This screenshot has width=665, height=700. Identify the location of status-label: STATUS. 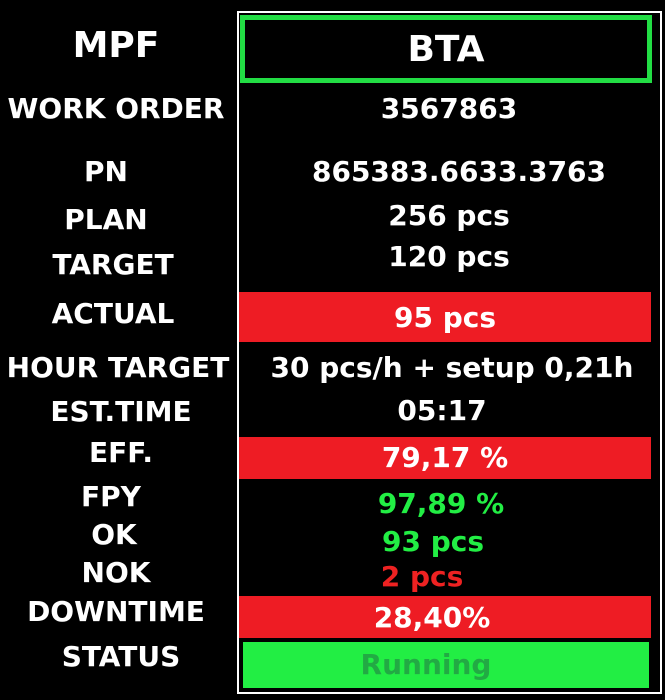
(121, 656).